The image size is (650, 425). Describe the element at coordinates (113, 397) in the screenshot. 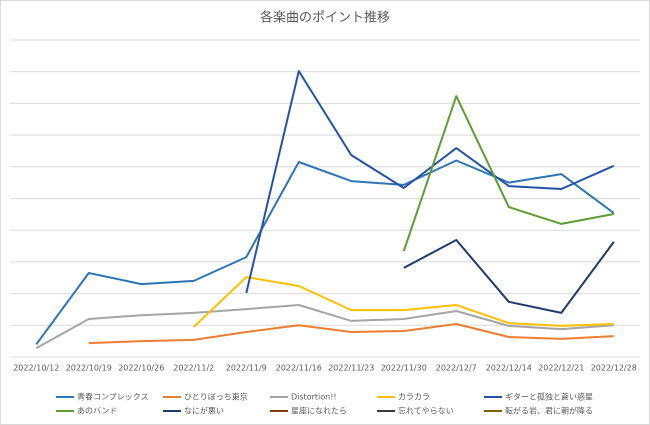

I see `legend-label: 青春コンプレックス` at that location.